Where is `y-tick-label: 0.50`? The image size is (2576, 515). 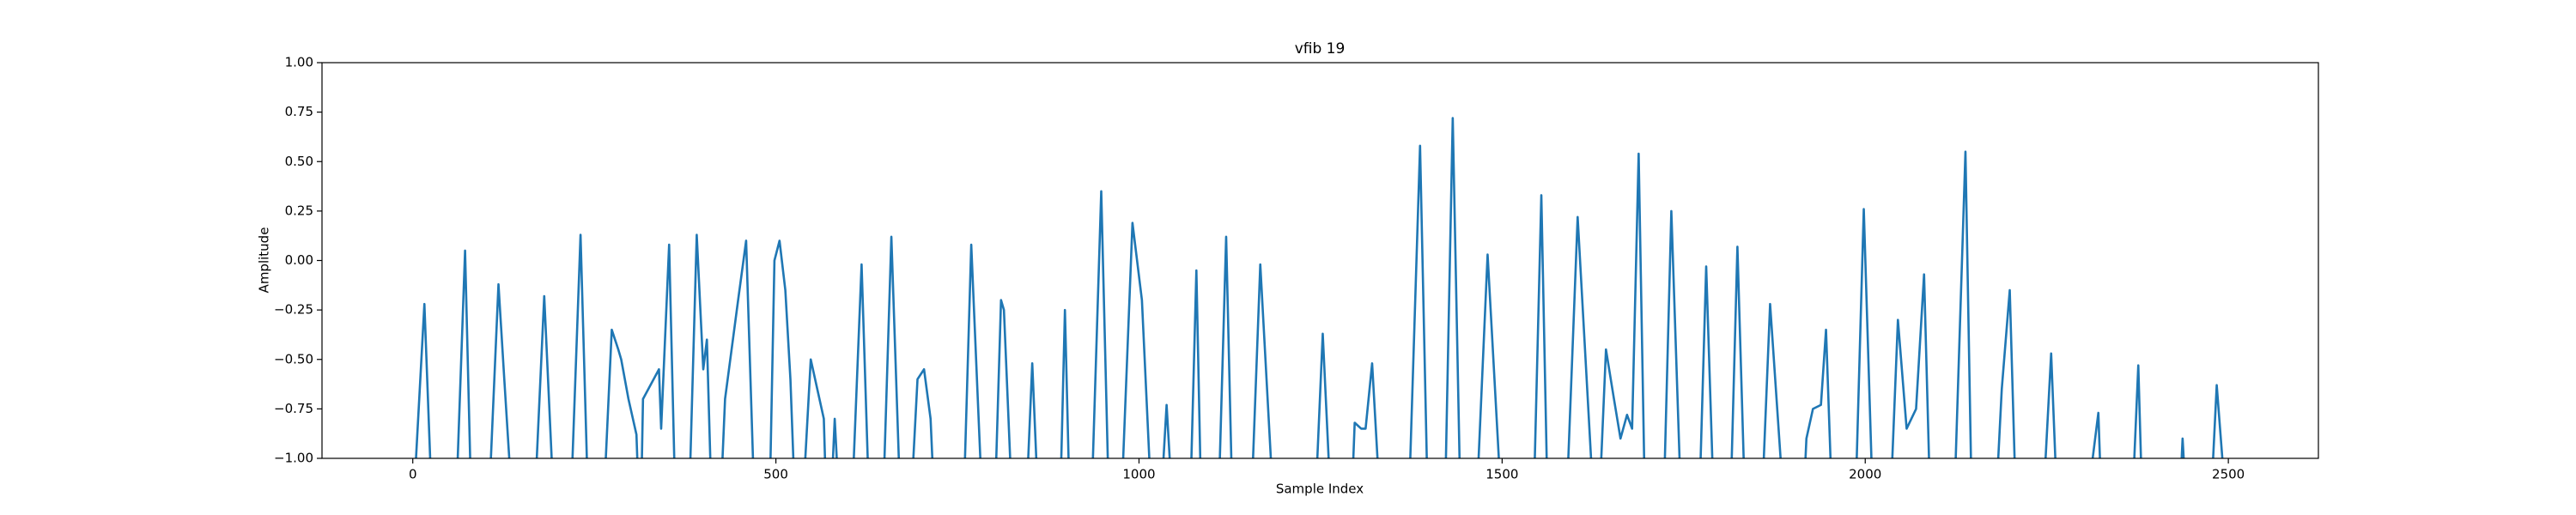
y-tick-label: 0.50 is located at coordinates (299, 161).